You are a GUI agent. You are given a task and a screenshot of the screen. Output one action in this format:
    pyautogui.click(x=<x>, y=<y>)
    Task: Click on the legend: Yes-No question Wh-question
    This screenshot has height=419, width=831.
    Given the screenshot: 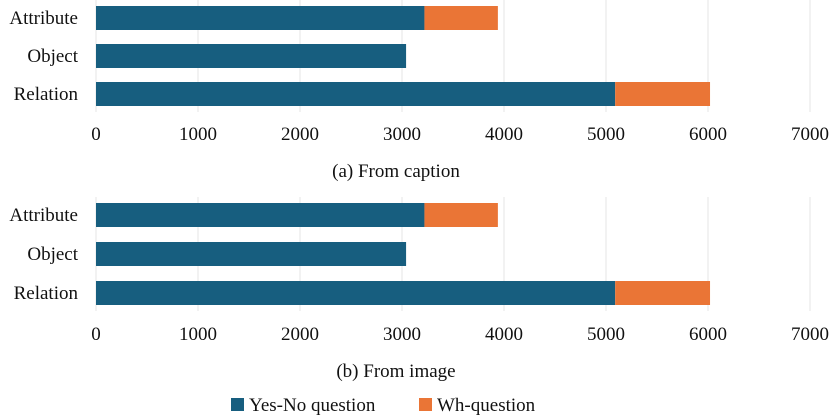 What is the action you would take?
    pyautogui.click(x=383, y=405)
    